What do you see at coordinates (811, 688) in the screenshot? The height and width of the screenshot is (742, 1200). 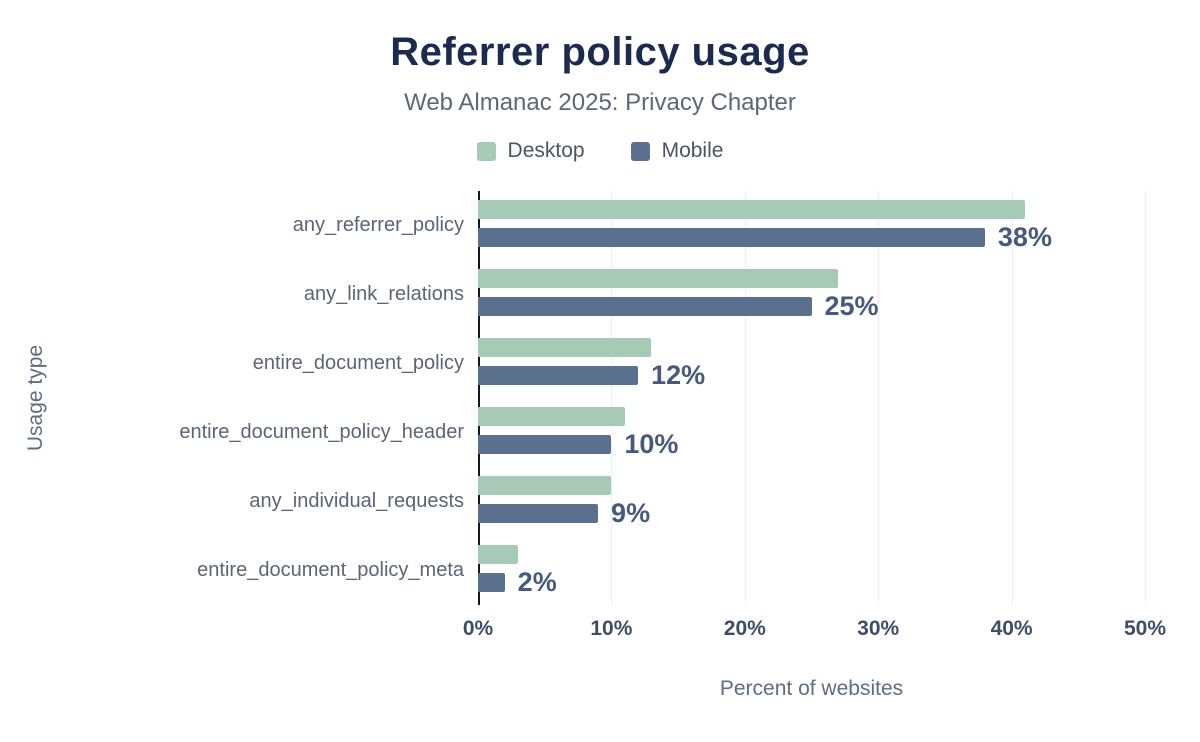 I see `x-axis-title: Percent of websites` at bounding box center [811, 688].